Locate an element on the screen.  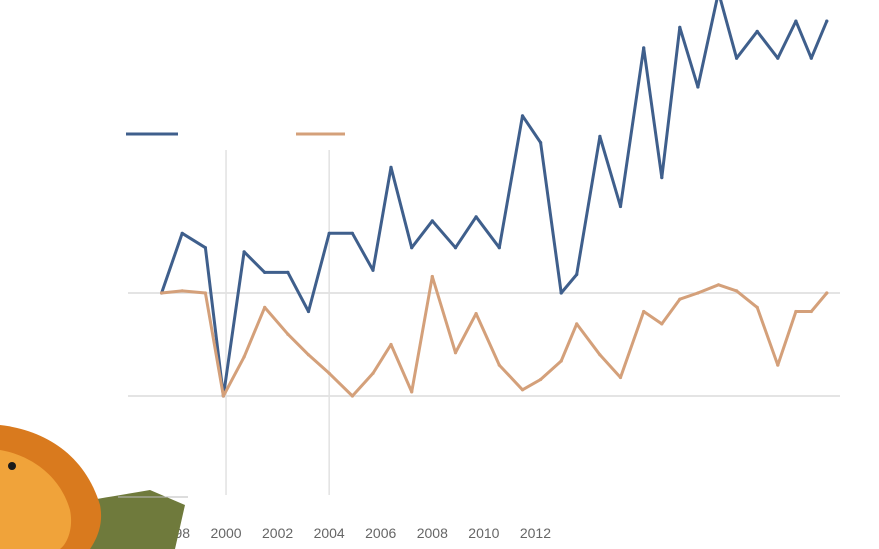
x-tick-label: 2012 is located at coordinates (535, 533).